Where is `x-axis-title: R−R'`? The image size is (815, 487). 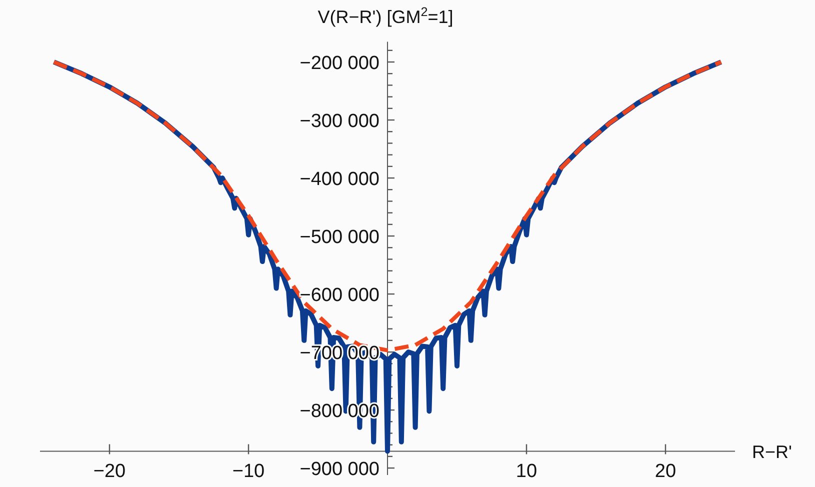 x-axis-title: R−R' is located at coordinates (772, 452).